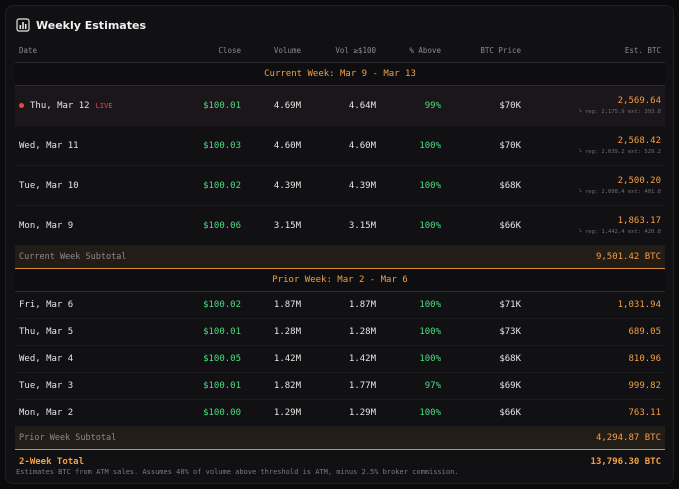 The height and width of the screenshot is (489, 679). What do you see at coordinates (595, 413) in the screenshot?
I see `row-est-btc: 763.11` at bounding box center [595, 413].